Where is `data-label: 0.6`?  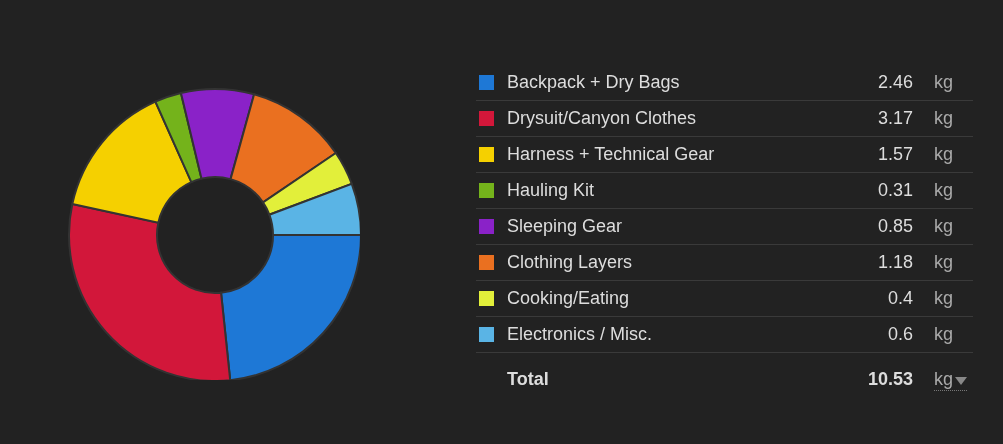 data-label: 0.6 is located at coordinates (900, 334).